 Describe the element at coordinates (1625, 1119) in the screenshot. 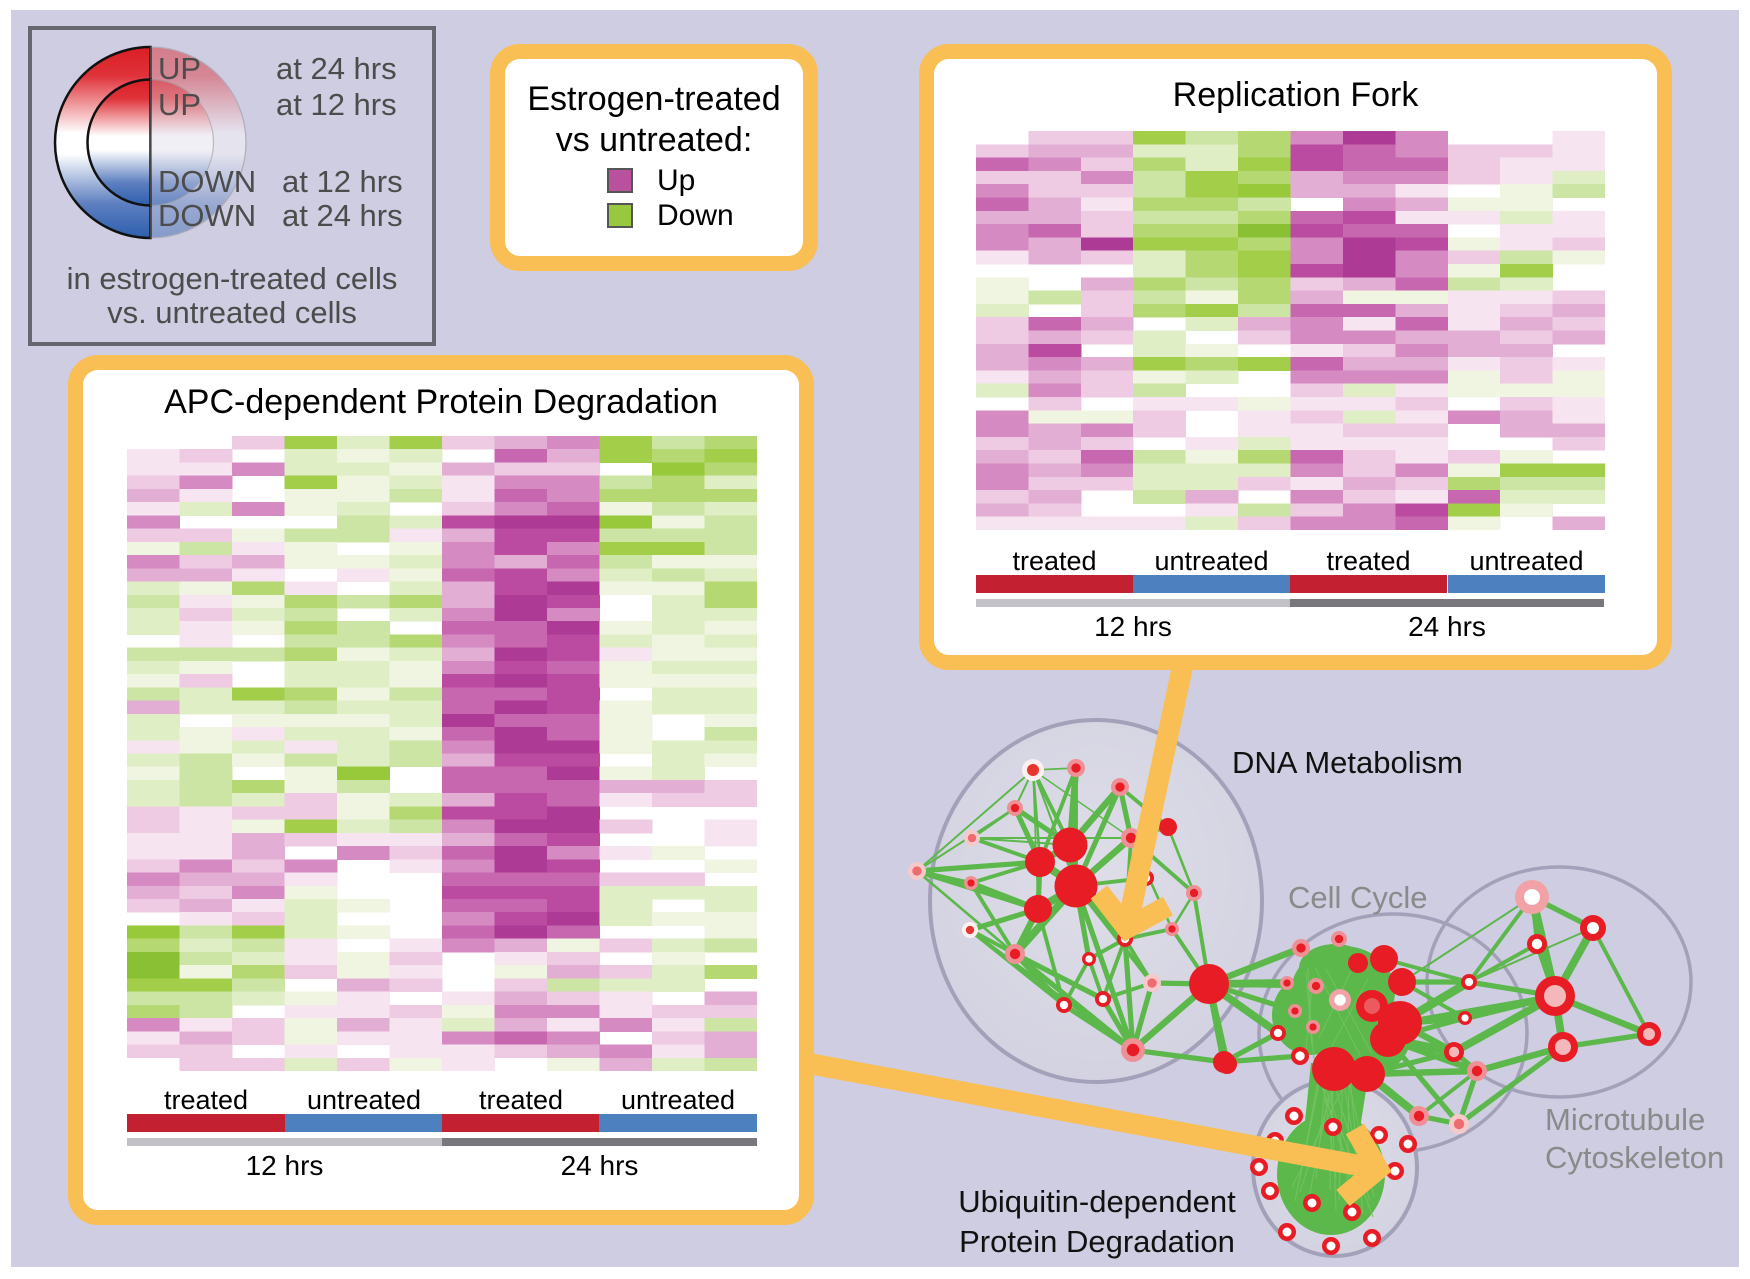

I see `svg-text: Microtubule` at that location.